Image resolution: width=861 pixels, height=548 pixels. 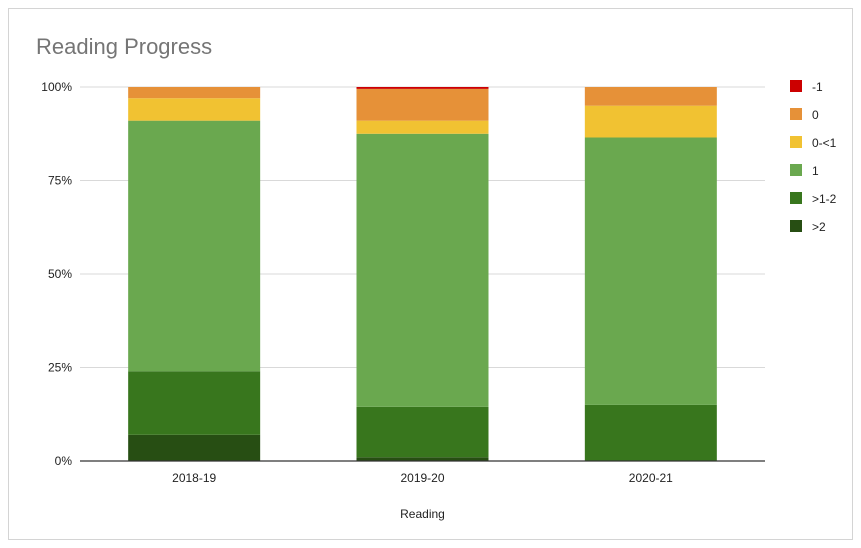 What do you see at coordinates (56, 87) in the screenshot?
I see `y-tick-label: 100%` at bounding box center [56, 87].